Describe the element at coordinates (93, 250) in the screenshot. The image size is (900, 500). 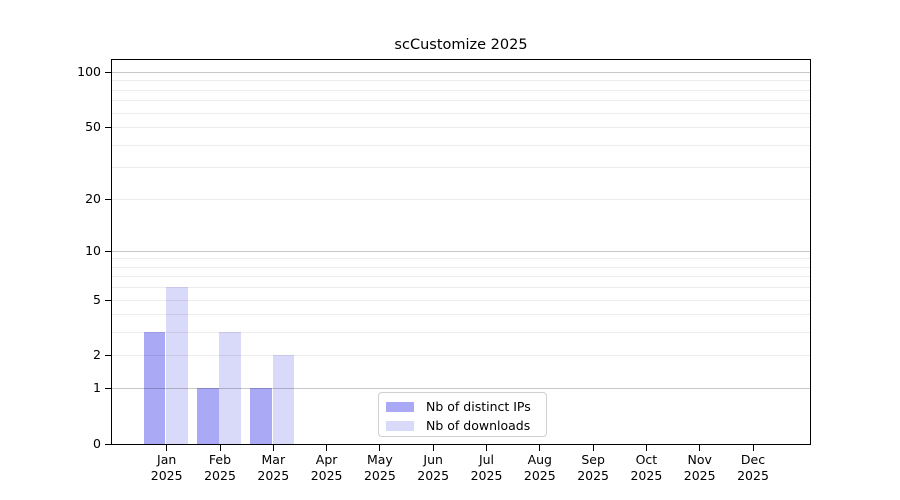
I see `y-tick-label-10: 10` at that location.